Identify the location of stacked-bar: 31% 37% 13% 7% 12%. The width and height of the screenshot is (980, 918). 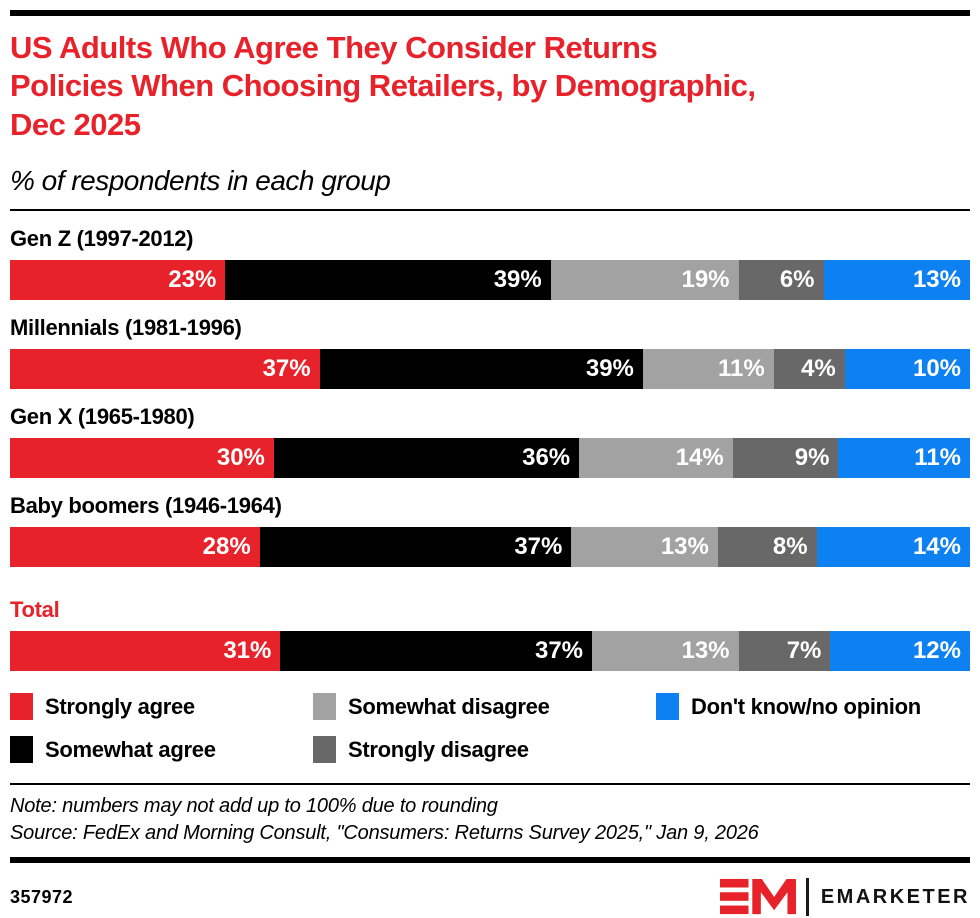
(490, 651).